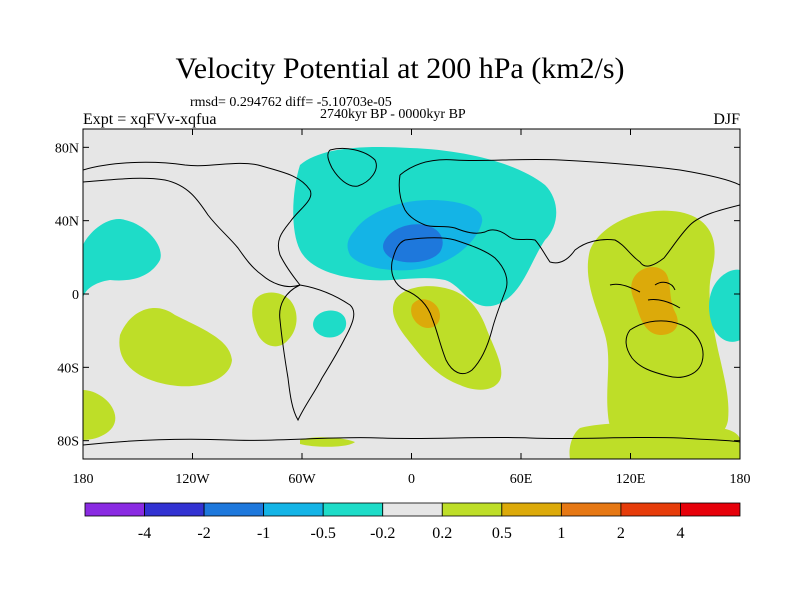 The width and height of the screenshot is (800, 600). Describe the element at coordinates (68, 442) in the screenshot. I see `lat-tick-label: 80S` at that location.